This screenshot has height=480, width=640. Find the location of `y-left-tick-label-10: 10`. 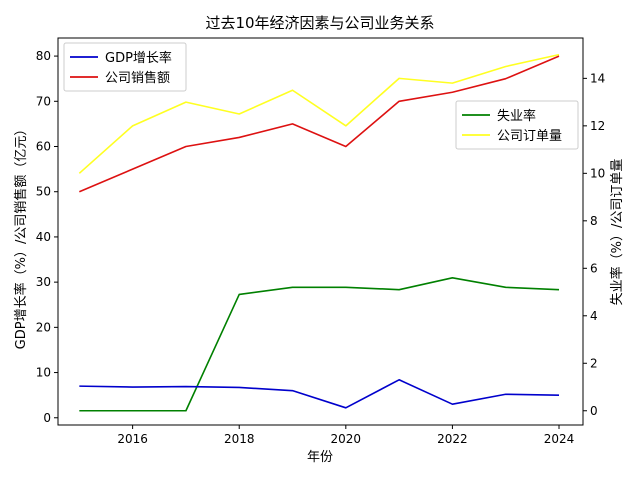

y-left-tick-label-10: 10 is located at coordinates (43, 373).